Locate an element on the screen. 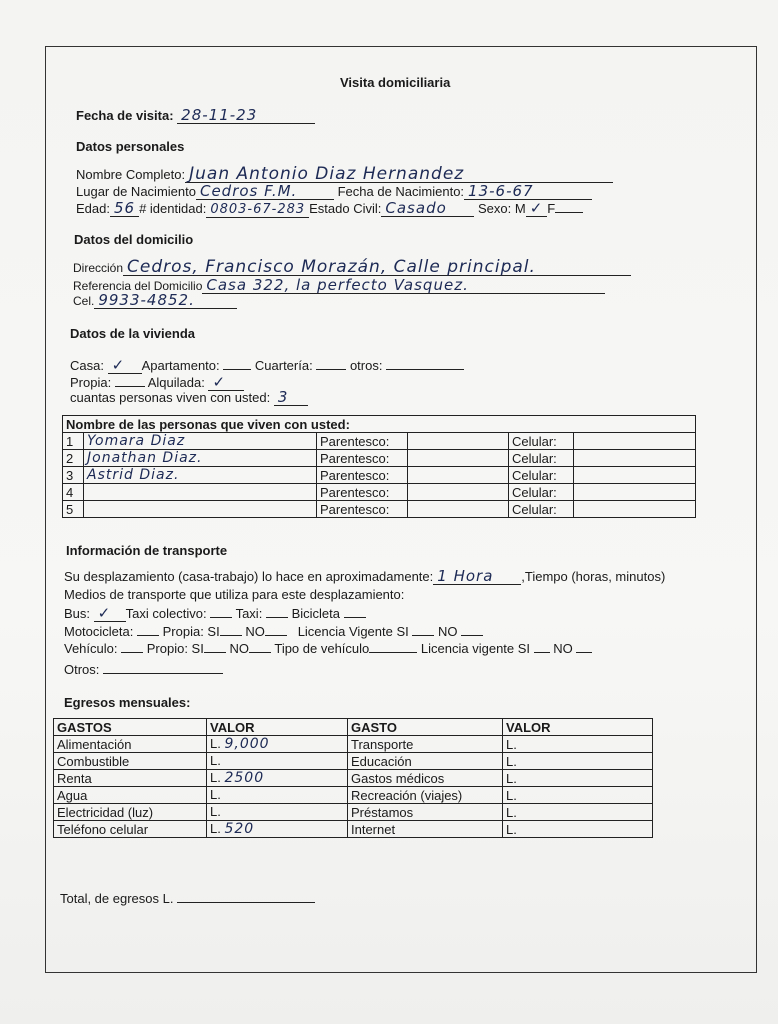 The height and width of the screenshot is (1024, 778). person-name: Astrid Diaz. is located at coordinates (200, 475).